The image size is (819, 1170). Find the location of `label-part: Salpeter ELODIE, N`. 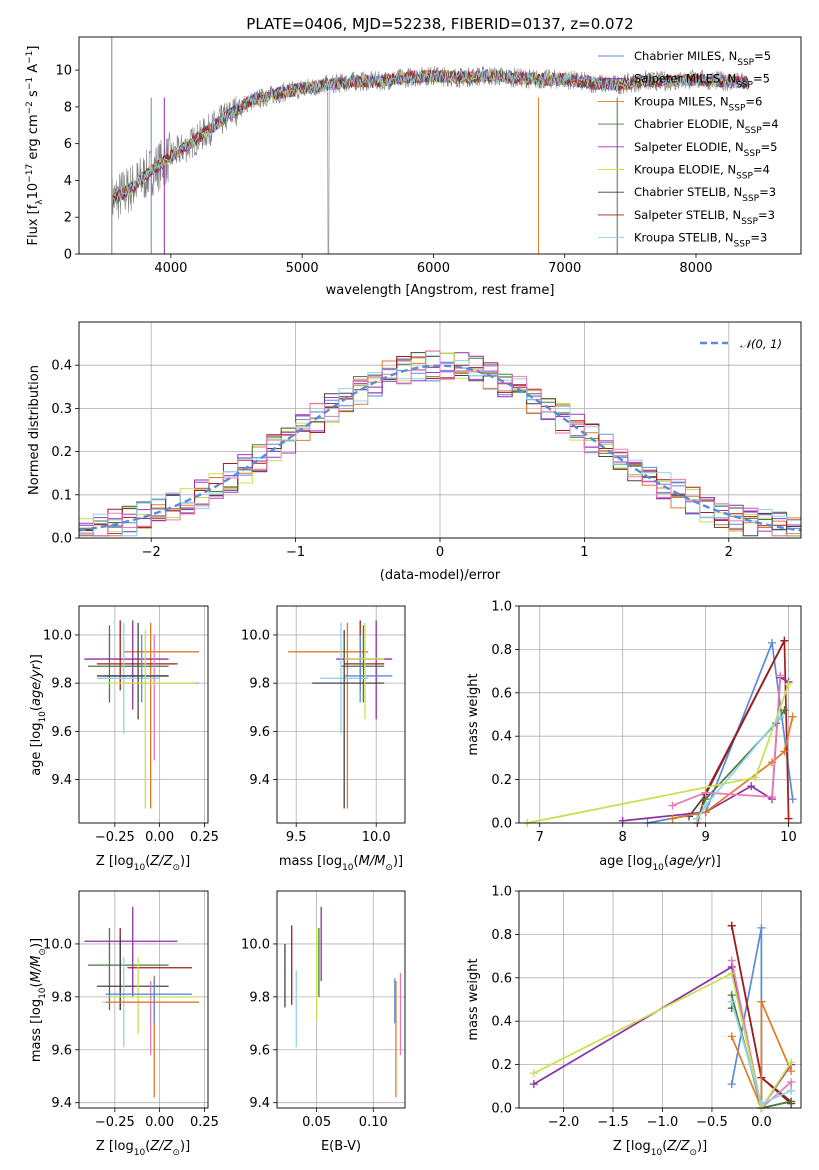

label-part: Salpeter ELODIE, N is located at coordinates (689, 147).